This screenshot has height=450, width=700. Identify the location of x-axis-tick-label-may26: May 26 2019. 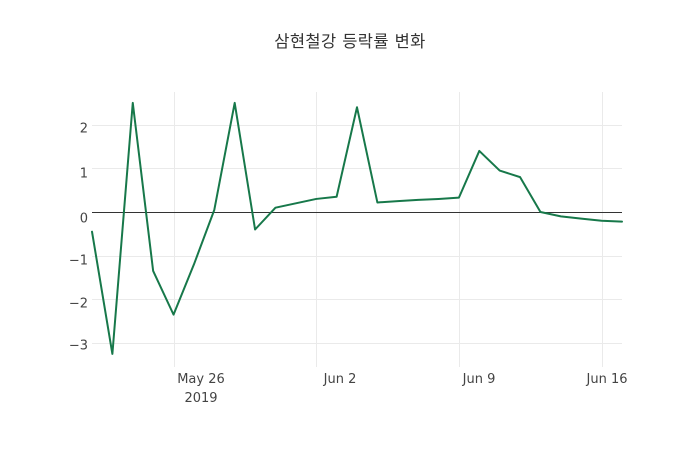
(201, 390).